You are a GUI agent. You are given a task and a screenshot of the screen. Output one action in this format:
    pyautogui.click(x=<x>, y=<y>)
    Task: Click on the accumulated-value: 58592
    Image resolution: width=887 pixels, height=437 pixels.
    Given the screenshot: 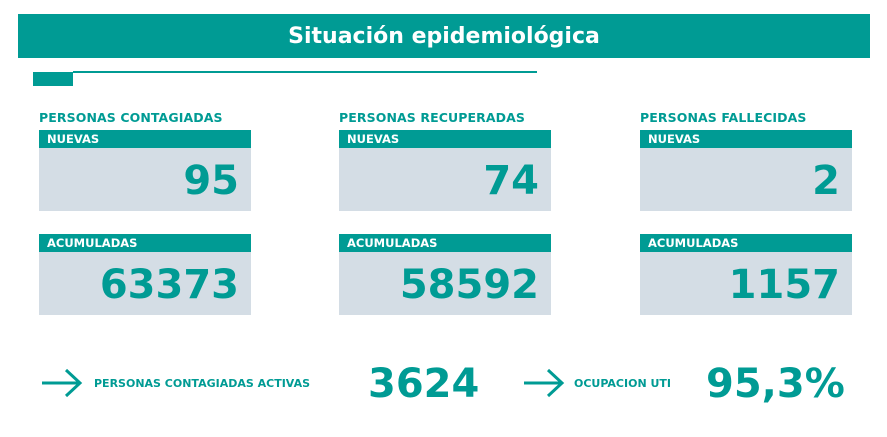 What is the action you would take?
    pyautogui.click(x=445, y=283)
    